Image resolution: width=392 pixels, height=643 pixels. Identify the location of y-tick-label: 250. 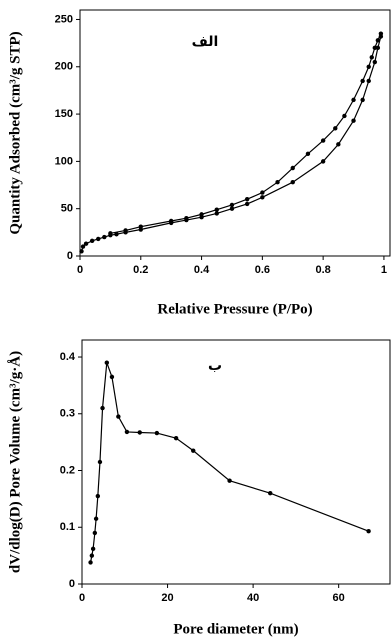
(64, 19).